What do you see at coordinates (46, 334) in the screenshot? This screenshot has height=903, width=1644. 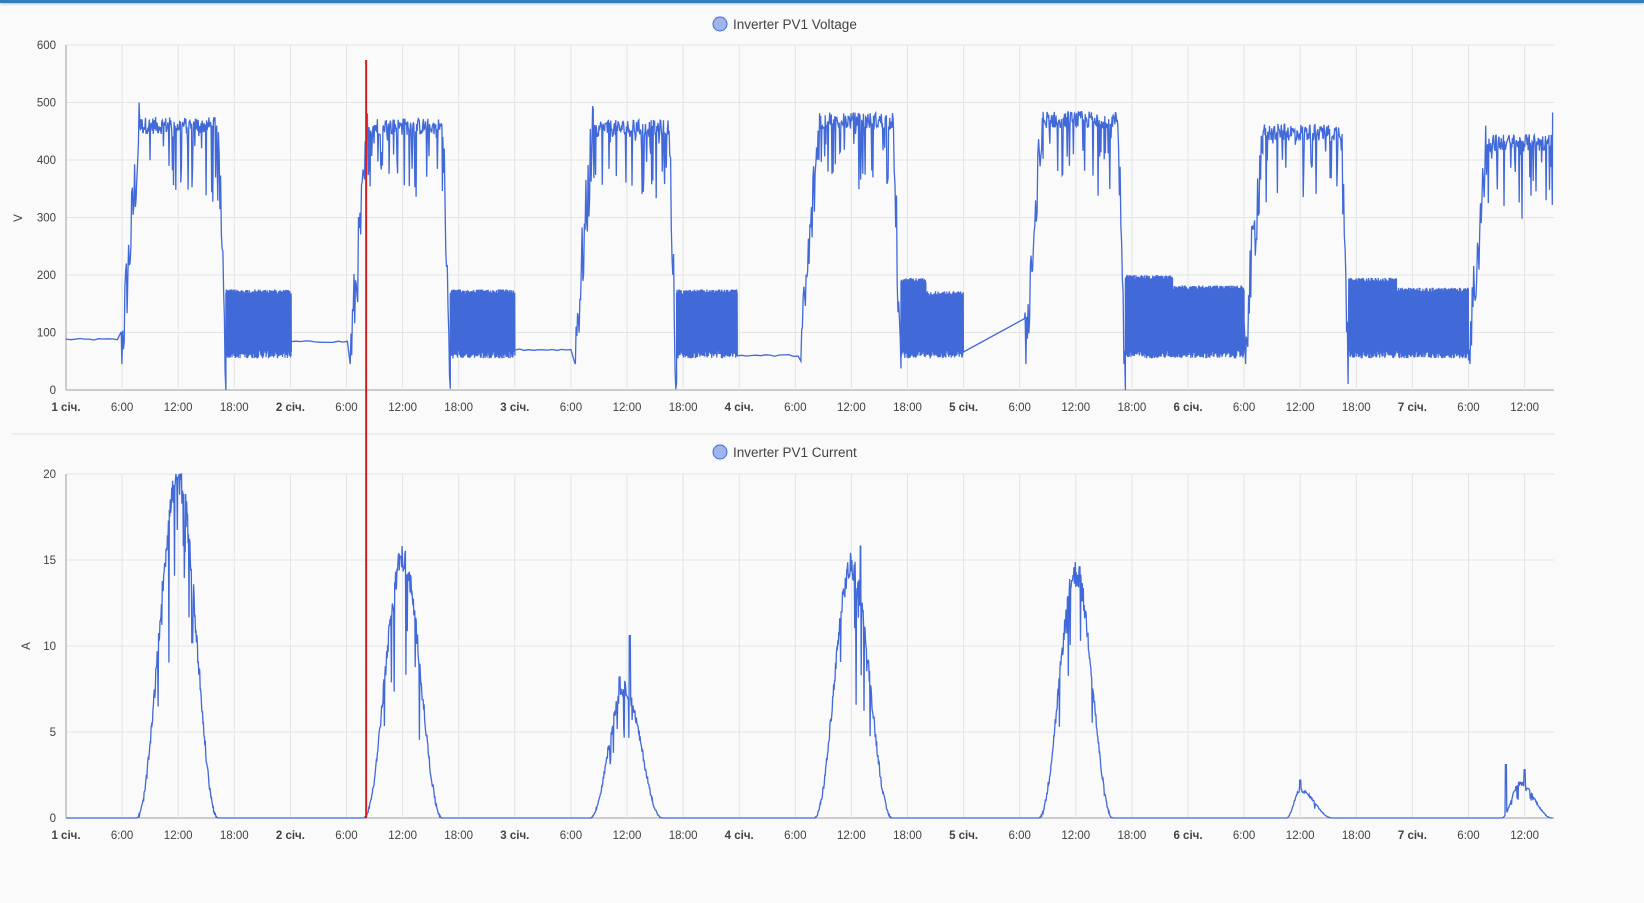 I see `y-tick-label: 100` at bounding box center [46, 334].